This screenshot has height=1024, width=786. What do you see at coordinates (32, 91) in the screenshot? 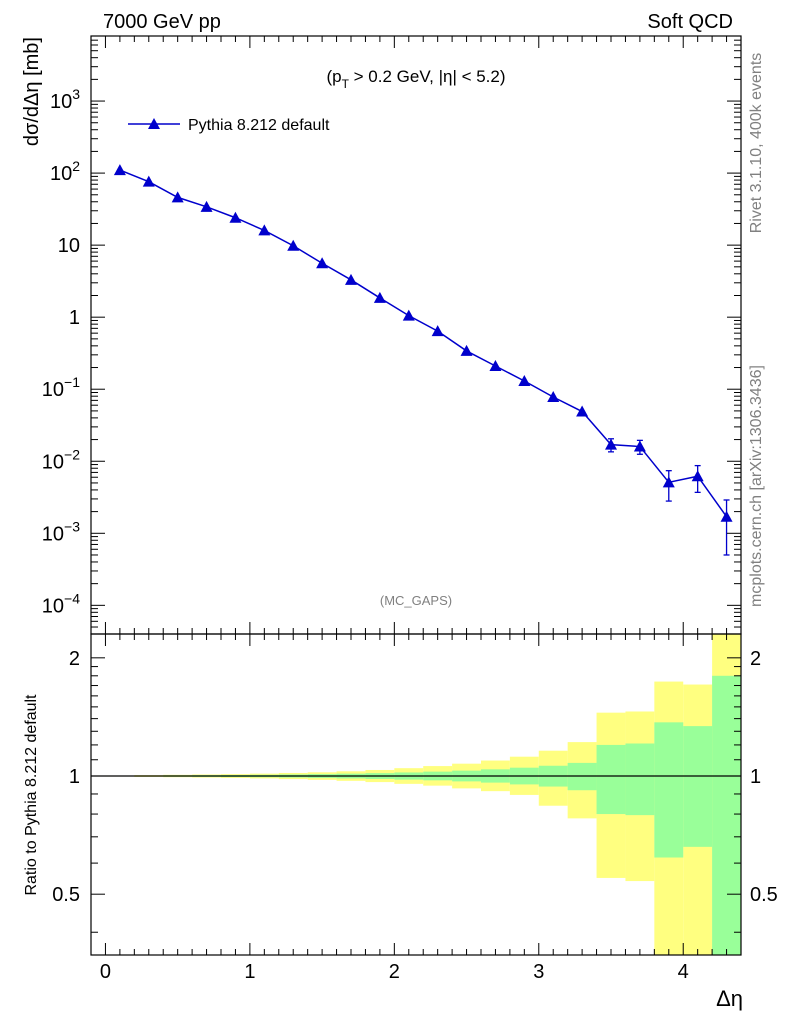
I see `main-ylabel: dσ/dΔη [mb]` at bounding box center [32, 91].